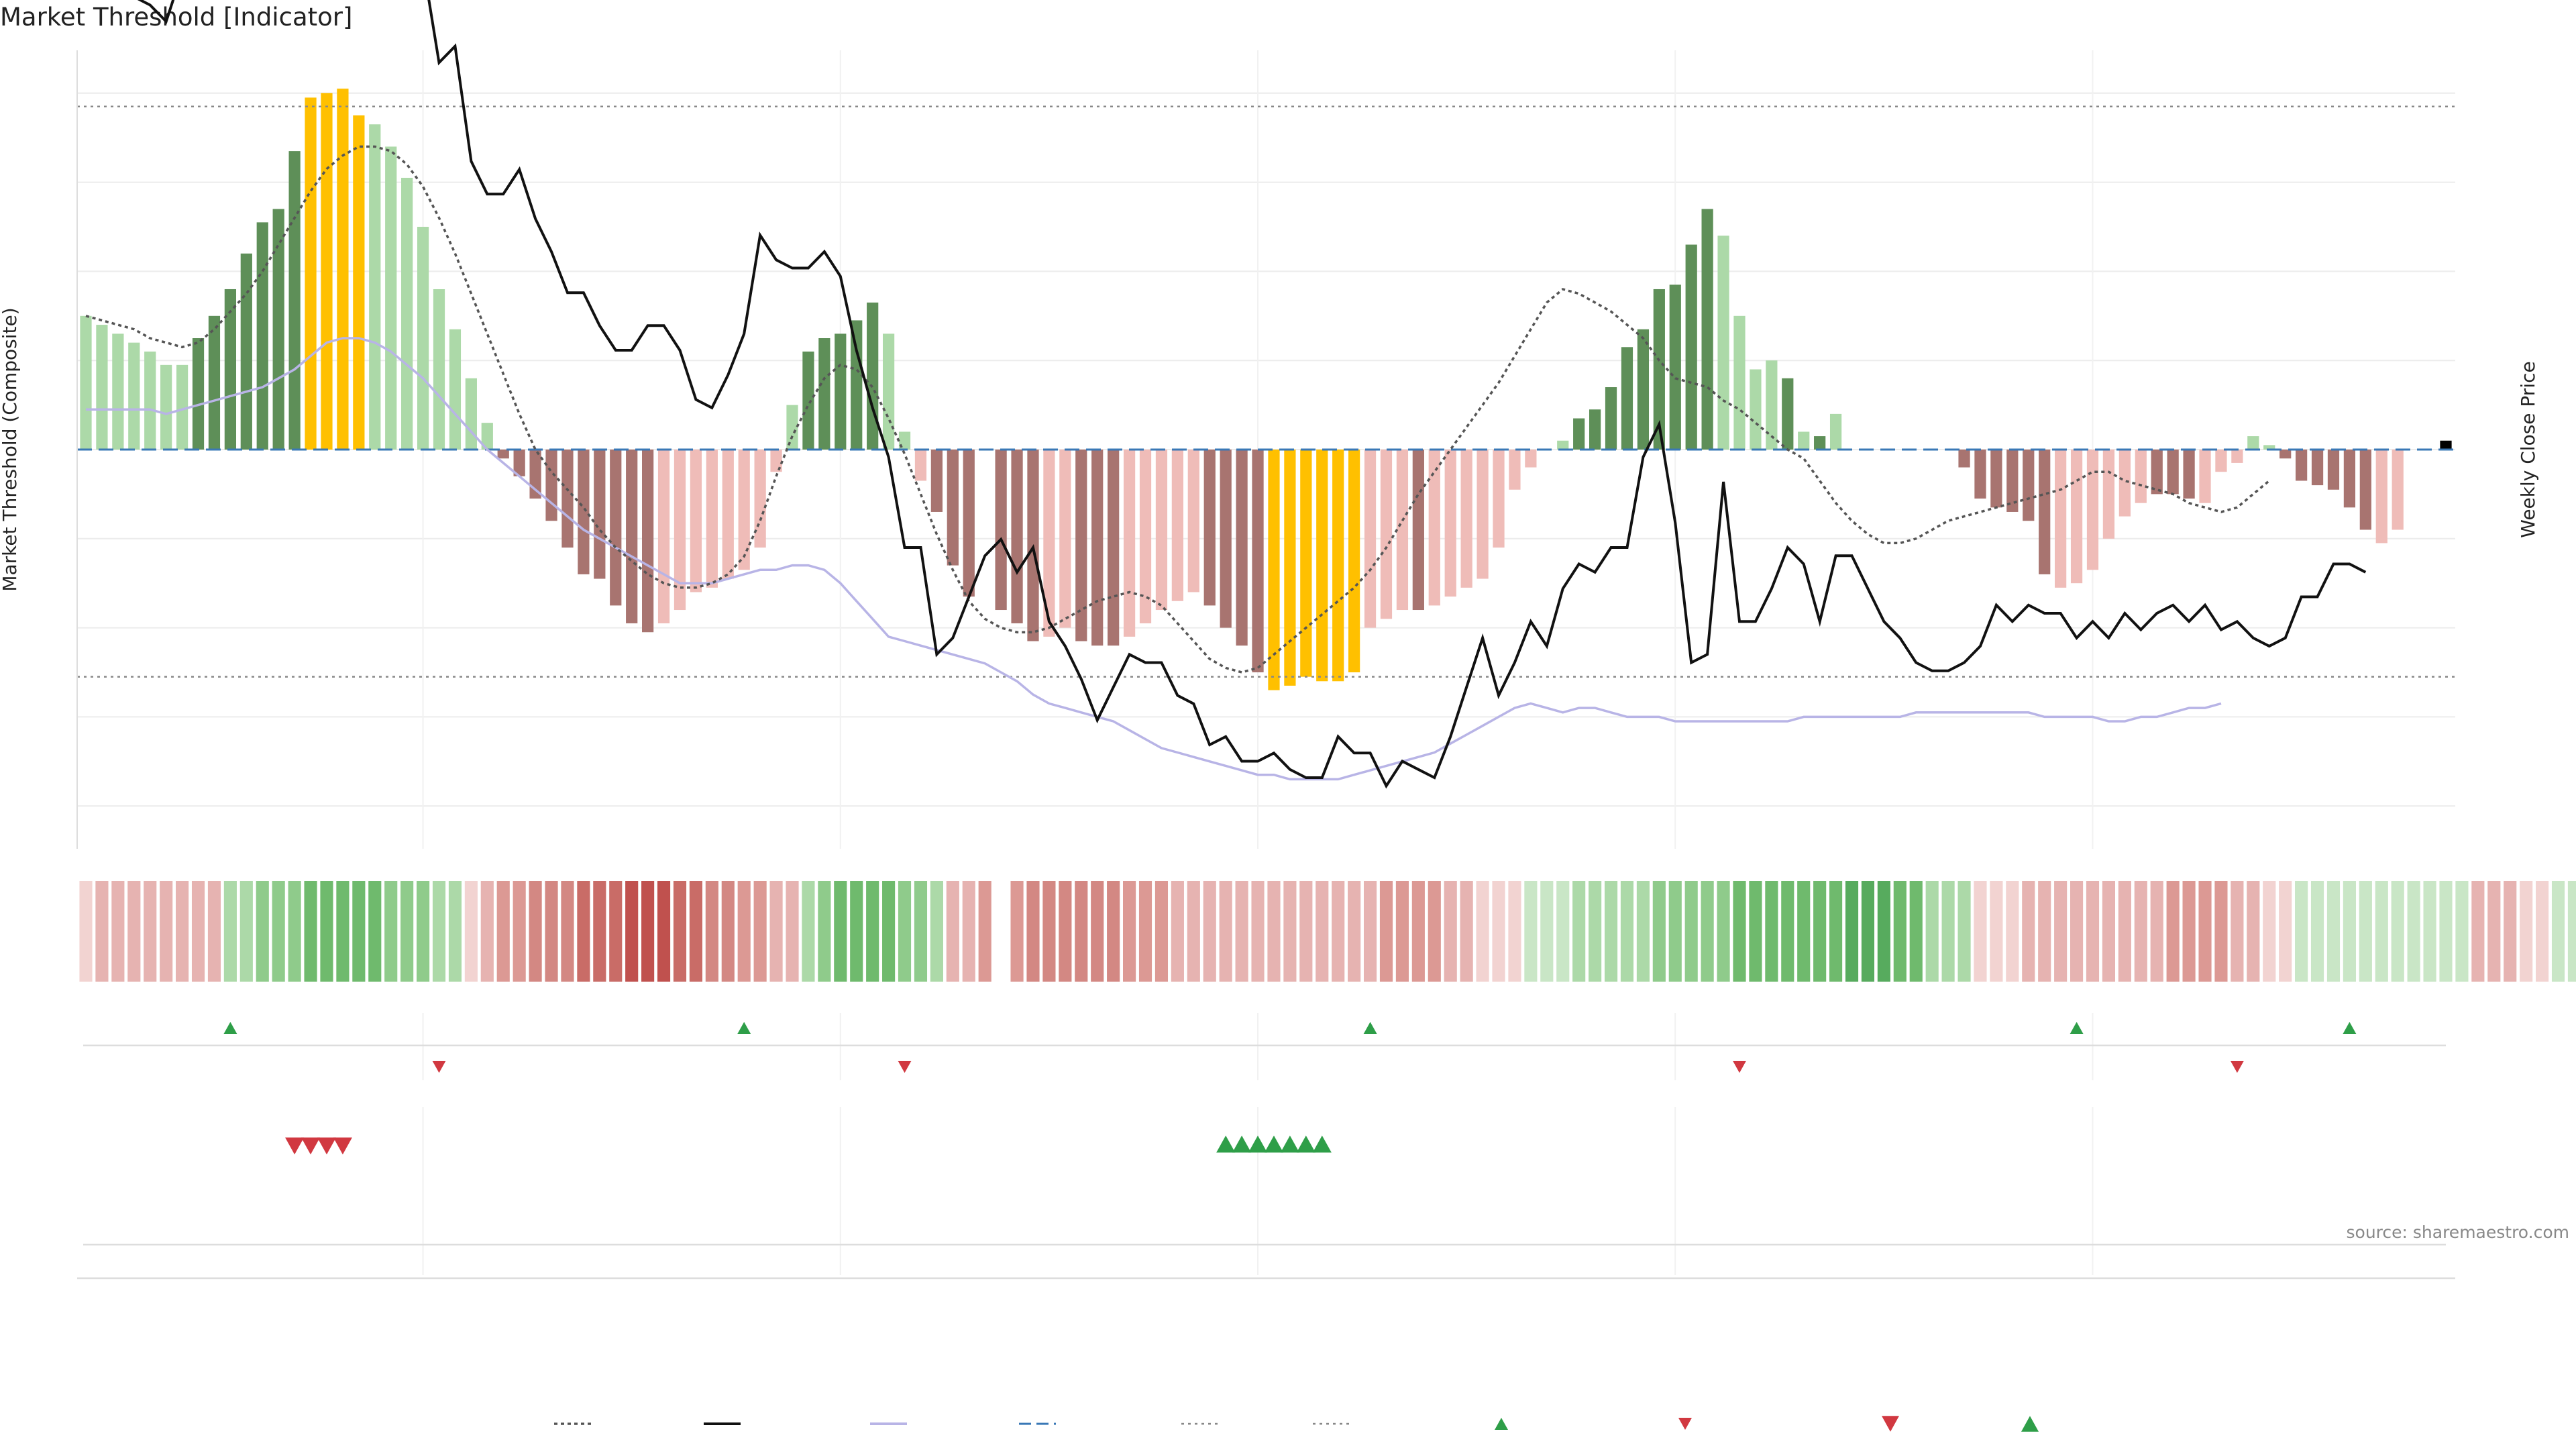  Describe the element at coordinates (2458, 1233) in the screenshot. I see `source-note: source: sharemaestro.com` at that location.